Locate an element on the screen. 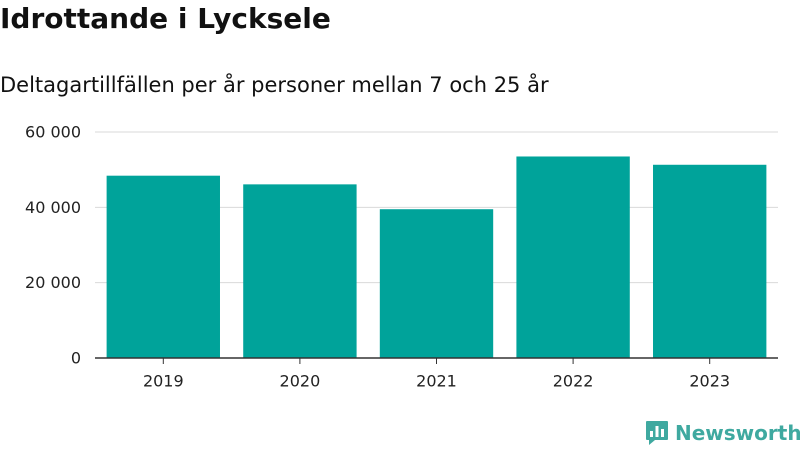  x-tick-label: 2020 is located at coordinates (300, 381).